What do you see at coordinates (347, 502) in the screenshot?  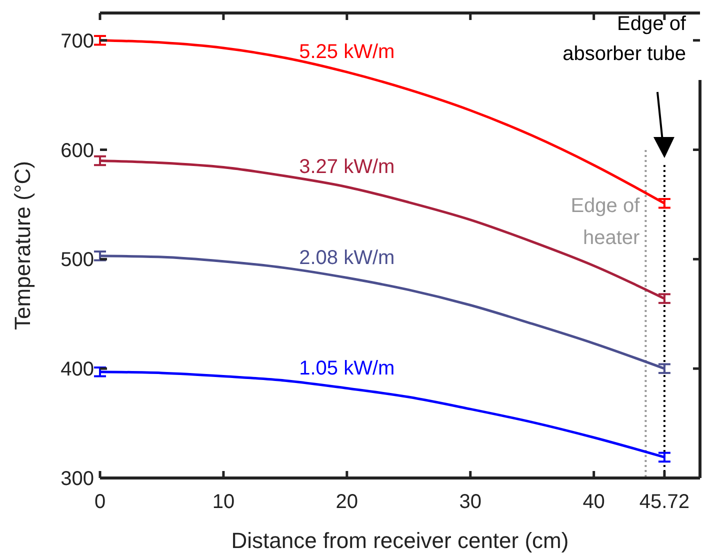 I see `x-tick-label: 20` at bounding box center [347, 502].